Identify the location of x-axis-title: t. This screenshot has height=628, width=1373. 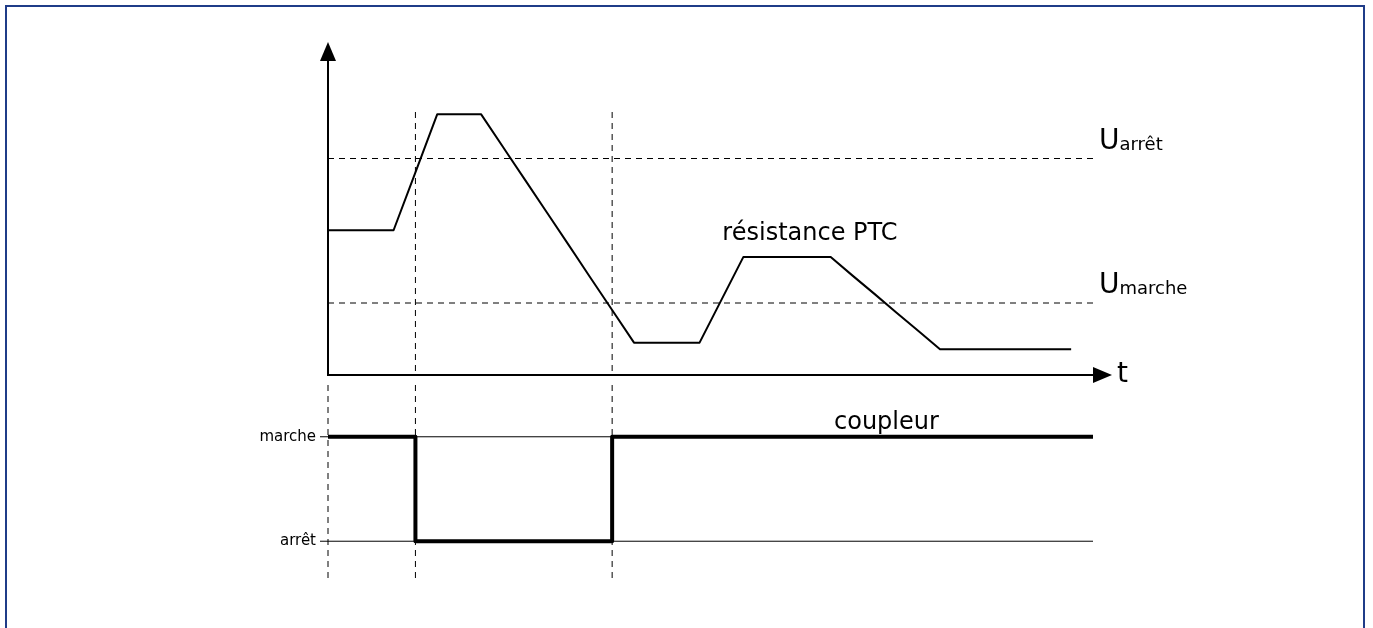
(1122, 373).